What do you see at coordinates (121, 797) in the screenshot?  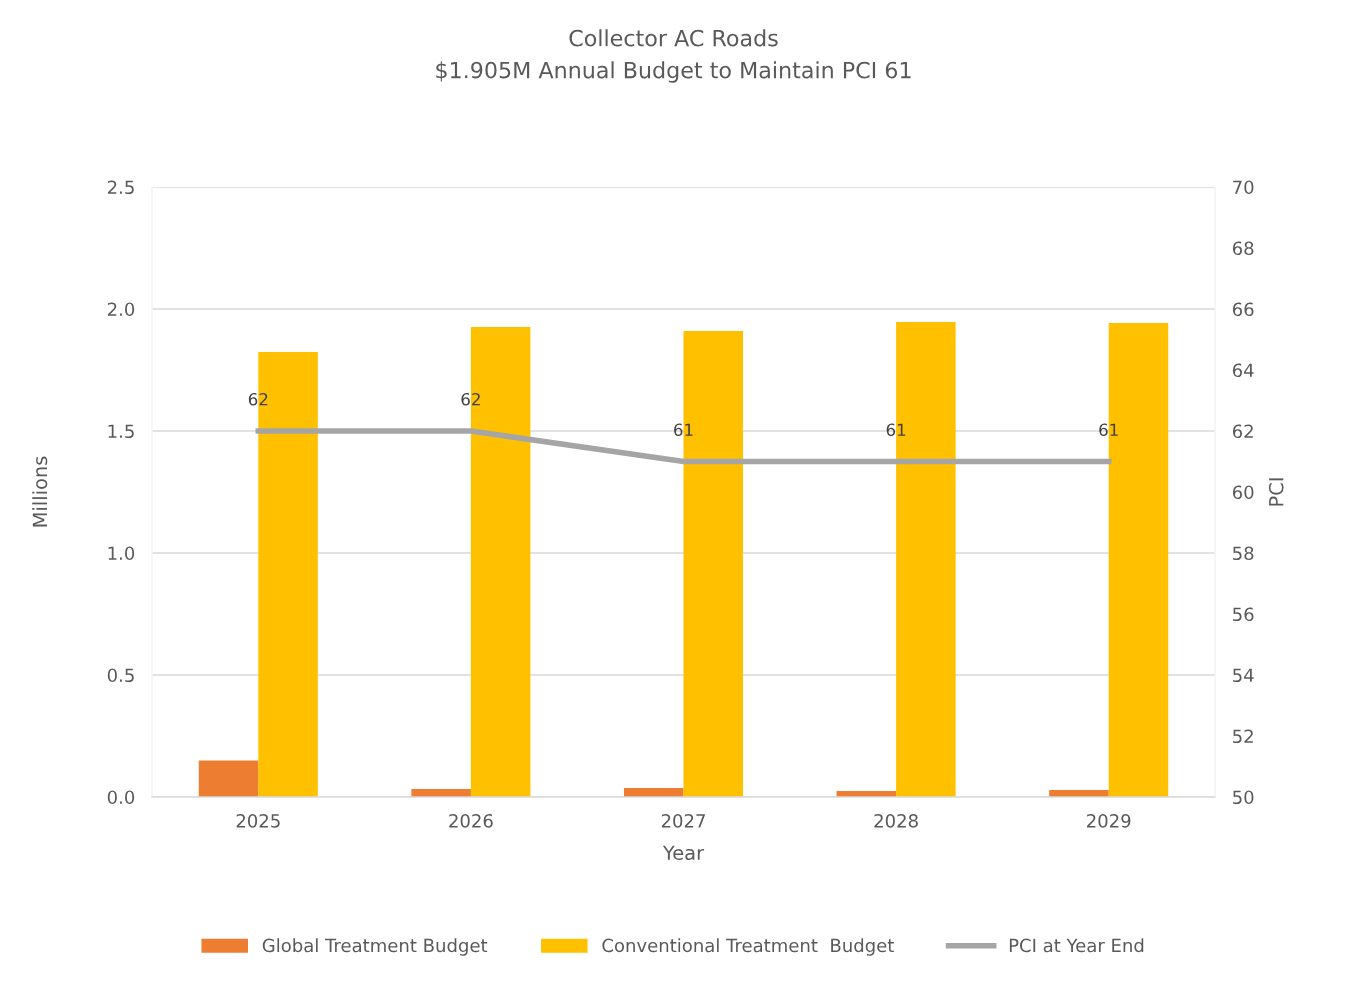 I see `y-tick-label: 0.0` at bounding box center [121, 797].